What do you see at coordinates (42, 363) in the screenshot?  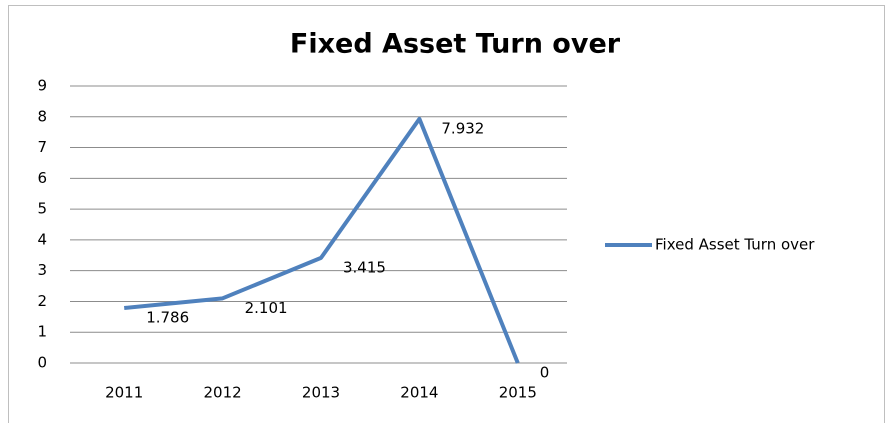 I see `y-tick-label: 0` at bounding box center [42, 363].